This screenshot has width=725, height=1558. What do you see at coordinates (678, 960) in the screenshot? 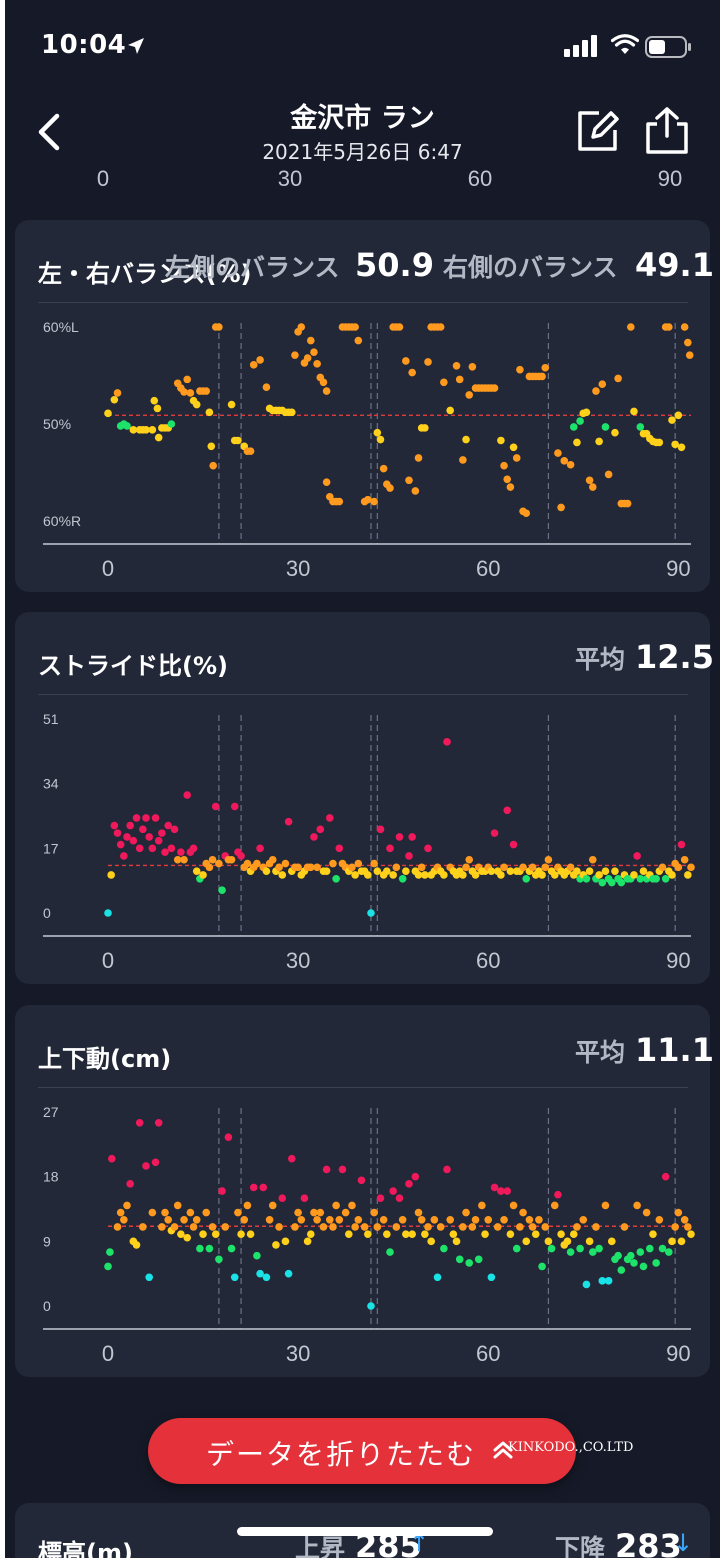
I see `x-tick-label: 90` at bounding box center [678, 960].